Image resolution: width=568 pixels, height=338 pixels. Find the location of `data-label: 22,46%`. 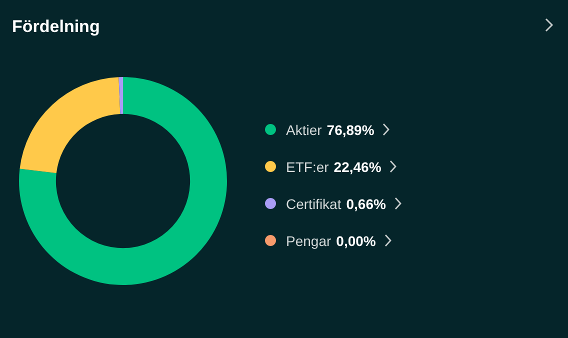

data-label: 22,46% is located at coordinates (358, 166).